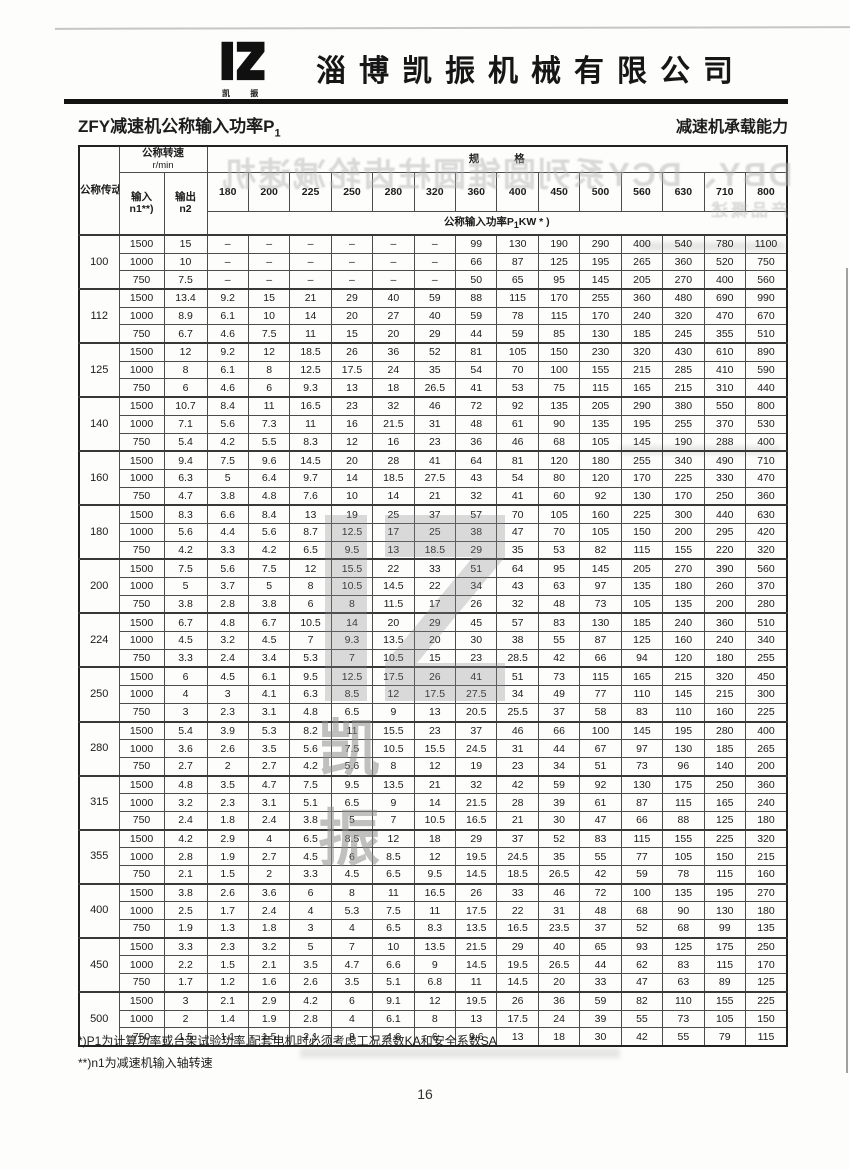 This screenshot has width=850, height=1169. I want to click on power-value-cell: 1.5, so click(227, 875).